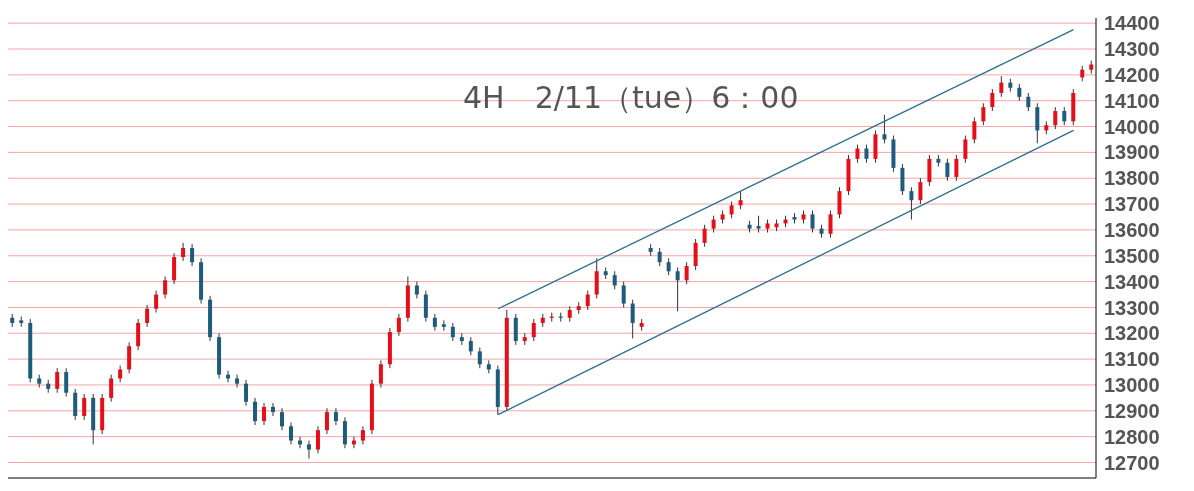  I want to click on y-tick-label: 12700, so click(1132, 462).